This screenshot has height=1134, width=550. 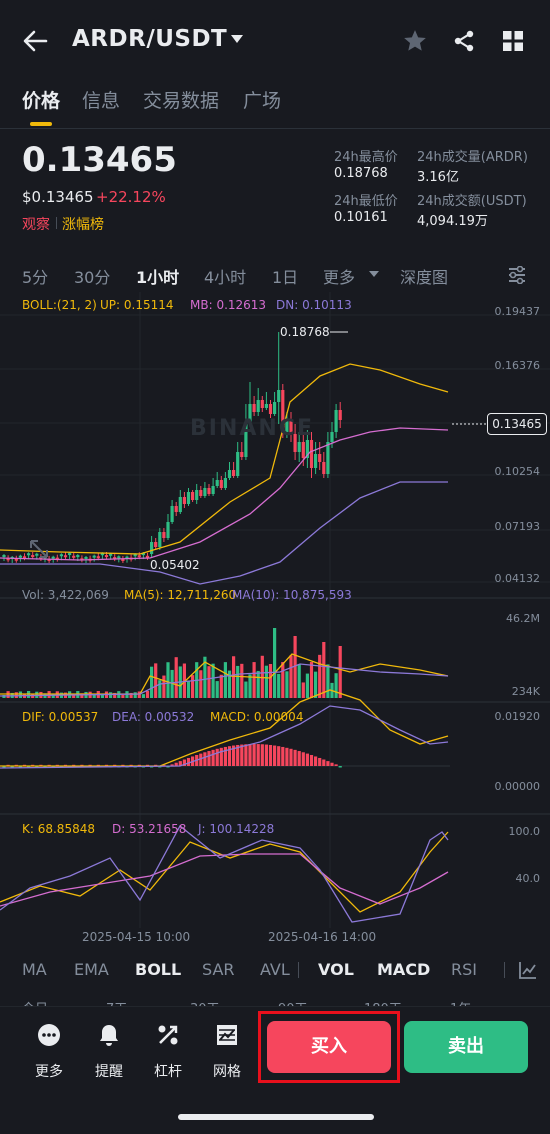 What do you see at coordinates (41, 101) in the screenshot?
I see `tab-price: 价格` at bounding box center [41, 101].